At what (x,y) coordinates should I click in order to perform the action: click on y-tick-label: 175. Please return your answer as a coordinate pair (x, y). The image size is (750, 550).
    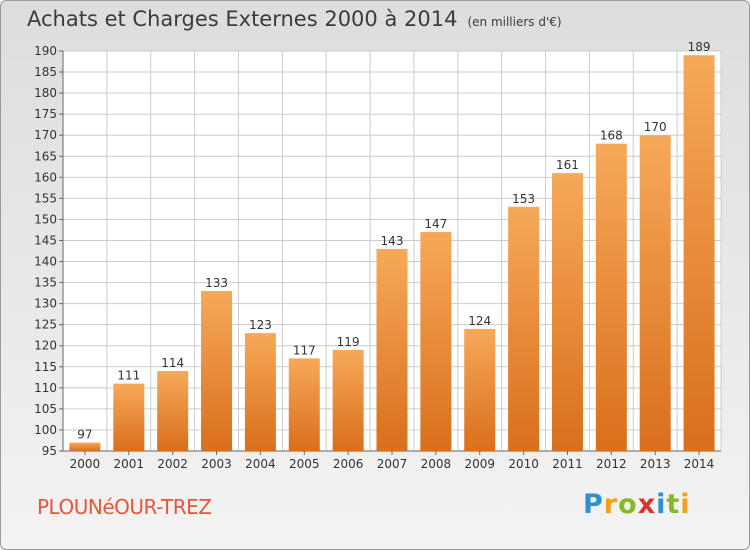
    Looking at the image, I should click on (45, 114).